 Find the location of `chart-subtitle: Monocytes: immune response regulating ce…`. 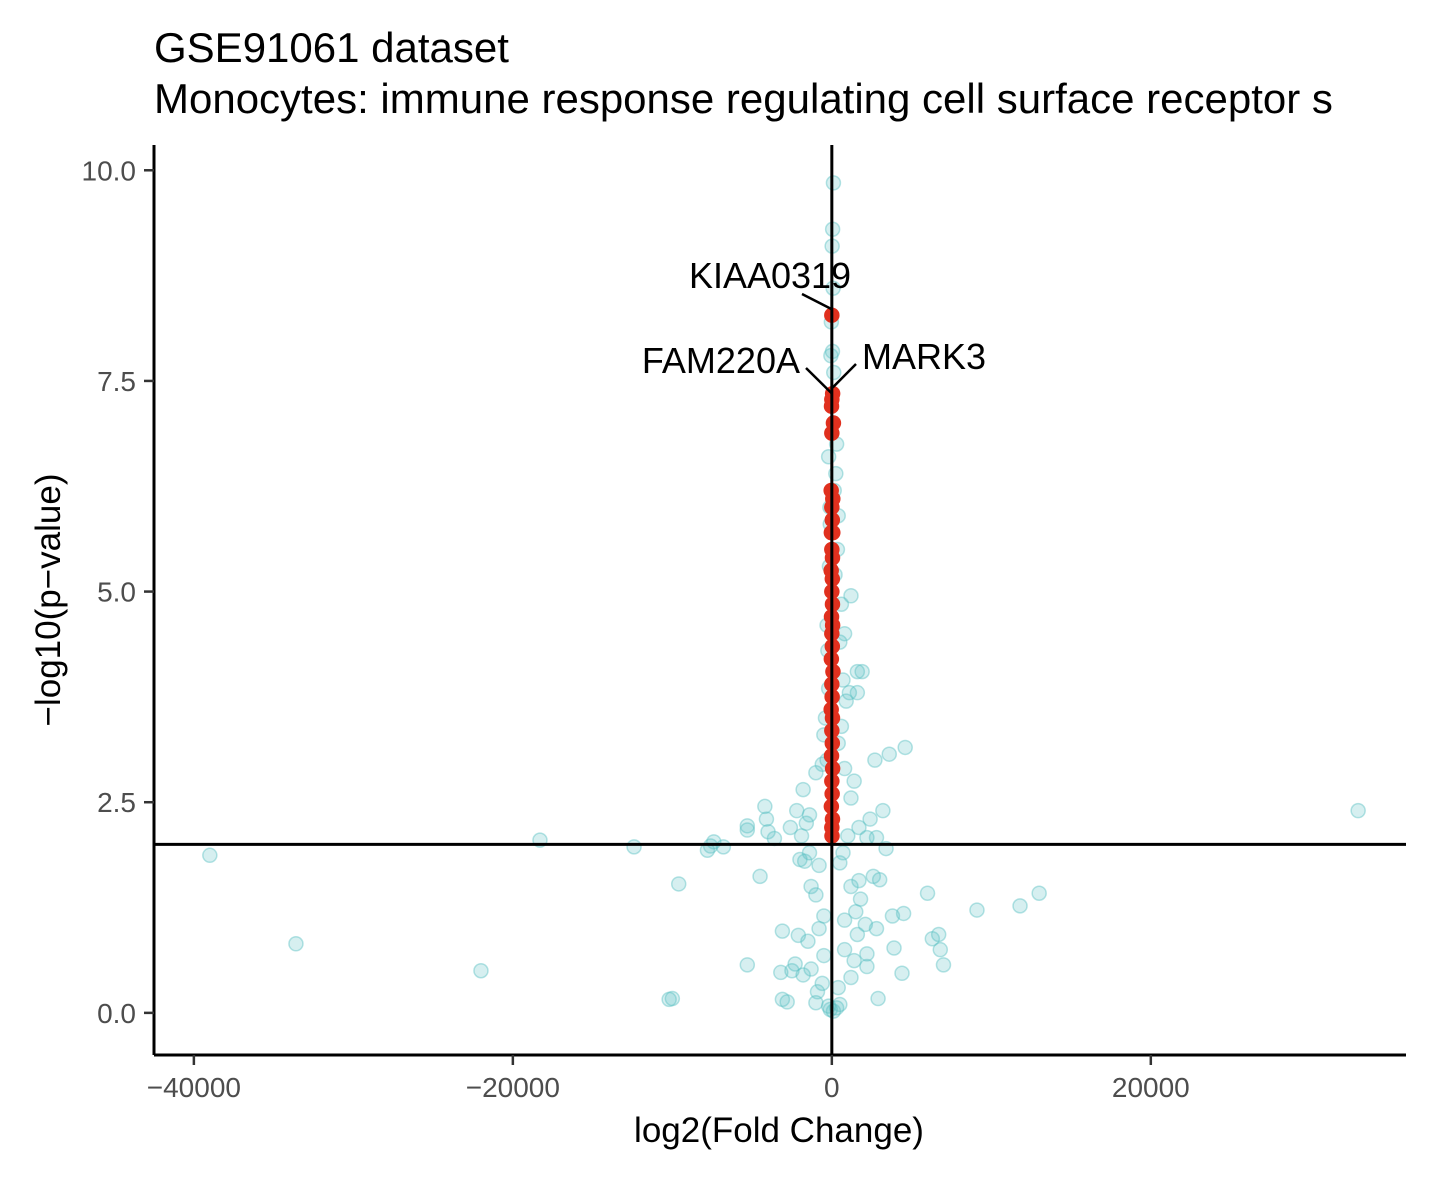

chart-subtitle: Monocytes: immune response regulating ce… is located at coordinates (743, 98).